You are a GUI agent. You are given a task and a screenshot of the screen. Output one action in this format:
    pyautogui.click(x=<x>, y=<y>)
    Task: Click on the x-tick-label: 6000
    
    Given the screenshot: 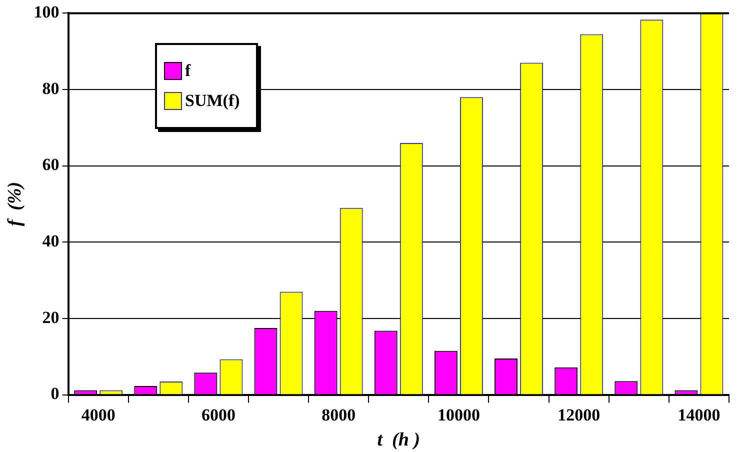 What is the action you would take?
    pyautogui.click(x=218, y=414)
    